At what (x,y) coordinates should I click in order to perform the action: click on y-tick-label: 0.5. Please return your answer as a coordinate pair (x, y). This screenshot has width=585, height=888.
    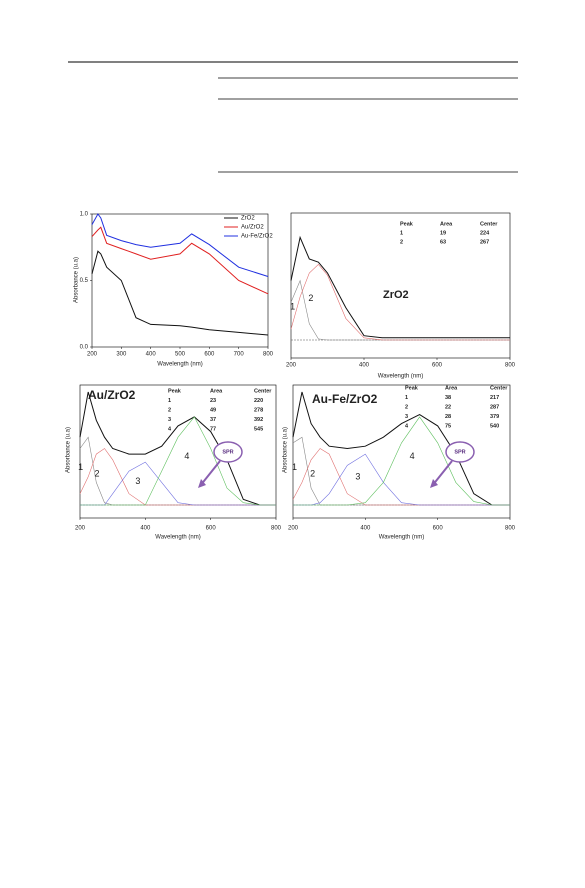
    Looking at the image, I should click on (84, 281).